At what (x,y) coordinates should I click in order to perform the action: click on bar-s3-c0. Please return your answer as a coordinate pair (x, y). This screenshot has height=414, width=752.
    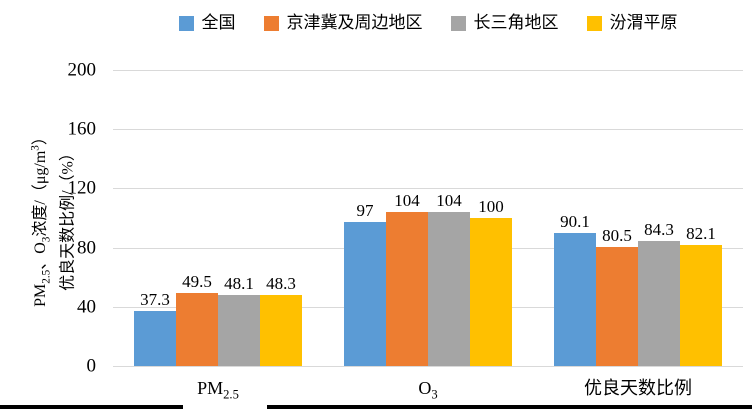
    Looking at the image, I should click on (281, 330).